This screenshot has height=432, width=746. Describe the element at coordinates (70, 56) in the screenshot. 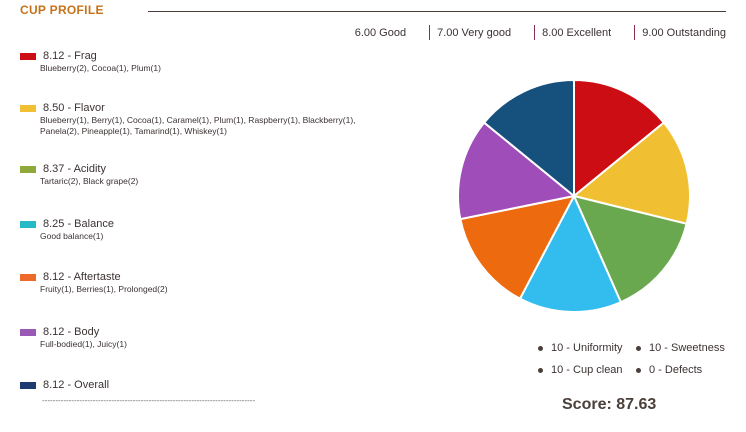

I see `legend-label: 8.12 - Frag` at that location.